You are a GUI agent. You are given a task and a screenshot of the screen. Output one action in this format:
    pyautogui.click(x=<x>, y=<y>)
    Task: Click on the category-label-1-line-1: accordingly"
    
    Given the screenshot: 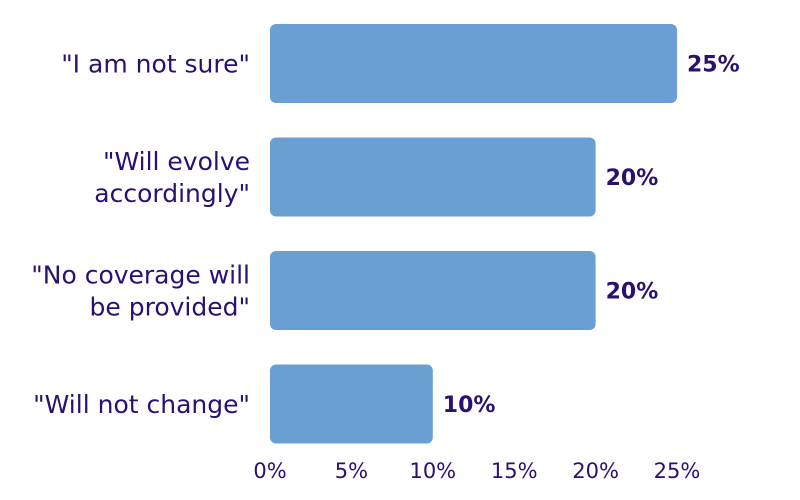 What is the action you would take?
    pyautogui.click(x=172, y=193)
    